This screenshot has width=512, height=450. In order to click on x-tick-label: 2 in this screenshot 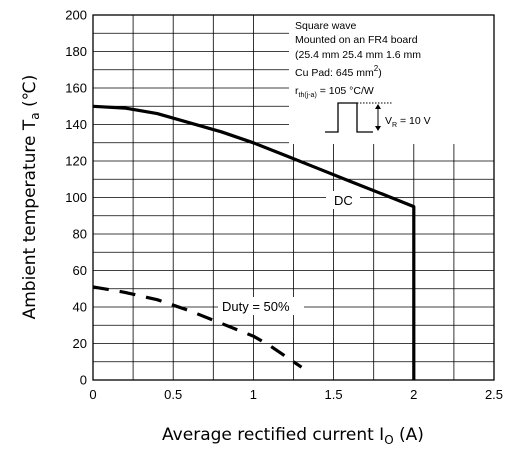, I will do `click(413, 394)`.